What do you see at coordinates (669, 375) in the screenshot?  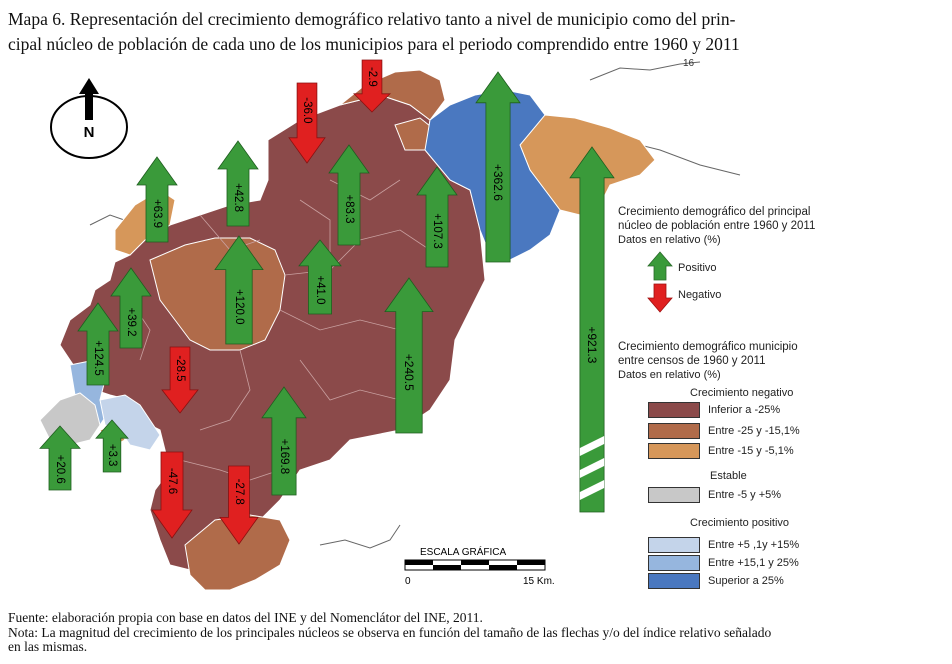 I see `legend-muni-subtitle: Datos en relativo (%)` at bounding box center [669, 375].